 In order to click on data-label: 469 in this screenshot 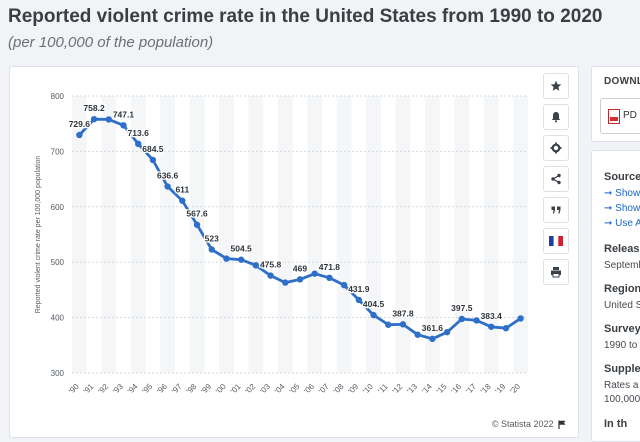, I will do `click(300, 268)`.